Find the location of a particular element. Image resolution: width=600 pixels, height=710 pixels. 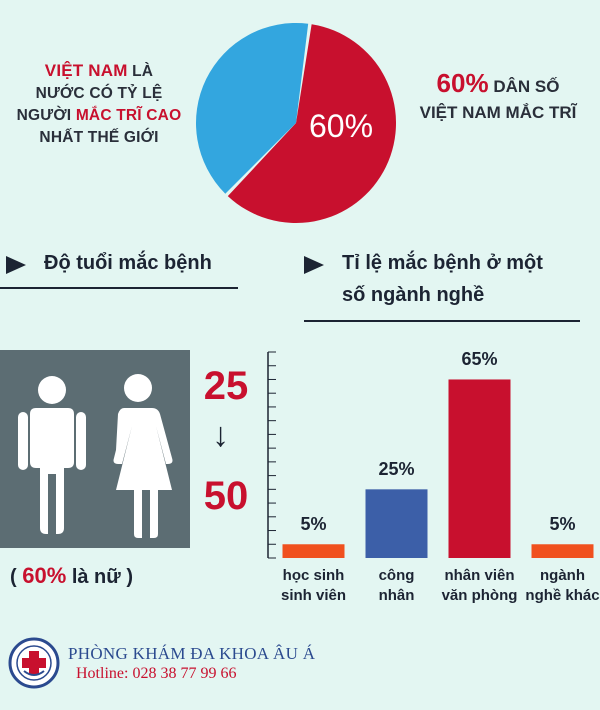

intro-highlight-high: MẮC TRĨ CAO is located at coordinates (128, 115).